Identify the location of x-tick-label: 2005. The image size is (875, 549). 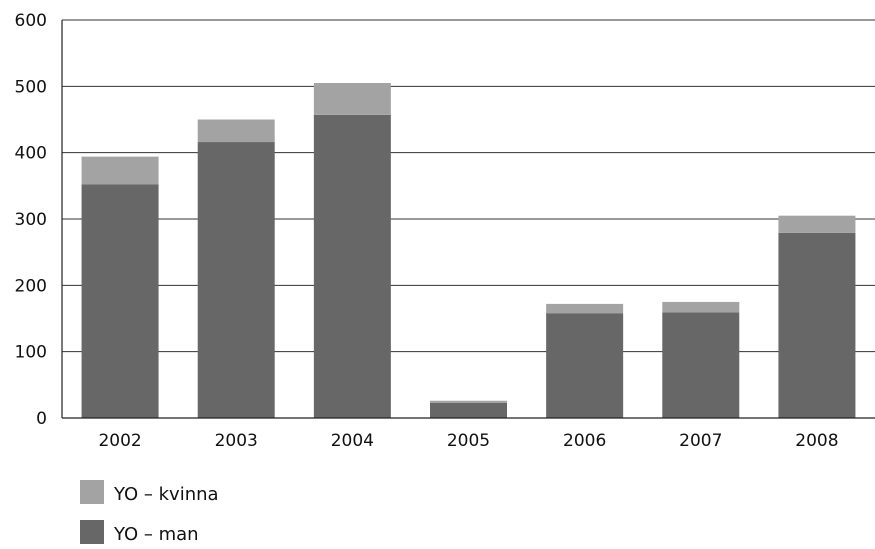
(468, 441).